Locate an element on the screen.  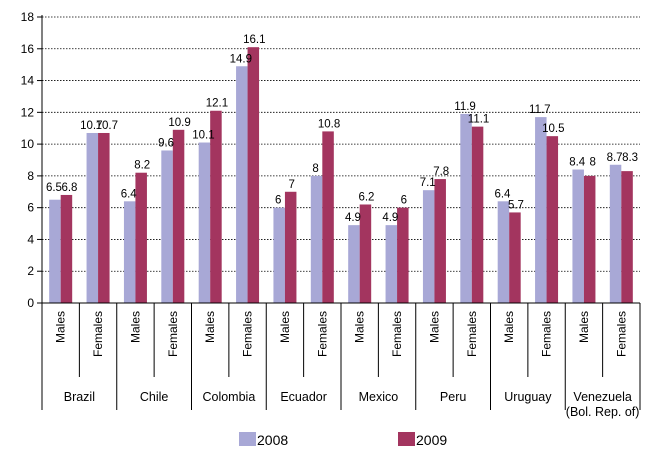
data-label-2008: 14.9 is located at coordinates (241, 59).